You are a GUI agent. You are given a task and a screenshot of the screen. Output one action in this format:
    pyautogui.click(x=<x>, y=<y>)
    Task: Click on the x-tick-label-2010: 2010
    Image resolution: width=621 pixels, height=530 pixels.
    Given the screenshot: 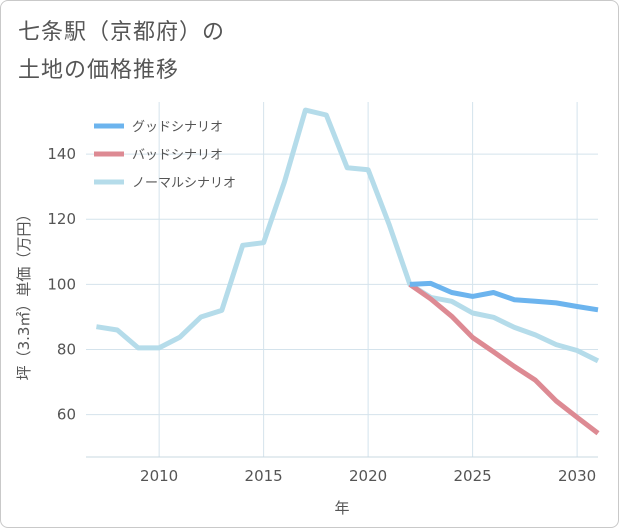 What is the action you would take?
    pyautogui.click(x=159, y=476)
    